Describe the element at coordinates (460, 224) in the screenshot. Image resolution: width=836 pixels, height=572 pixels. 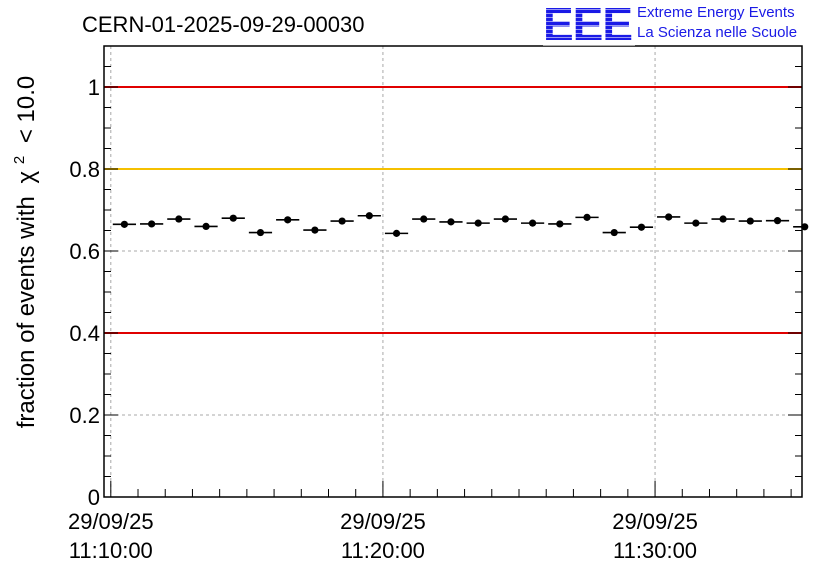
I see `data-layer` at that location.